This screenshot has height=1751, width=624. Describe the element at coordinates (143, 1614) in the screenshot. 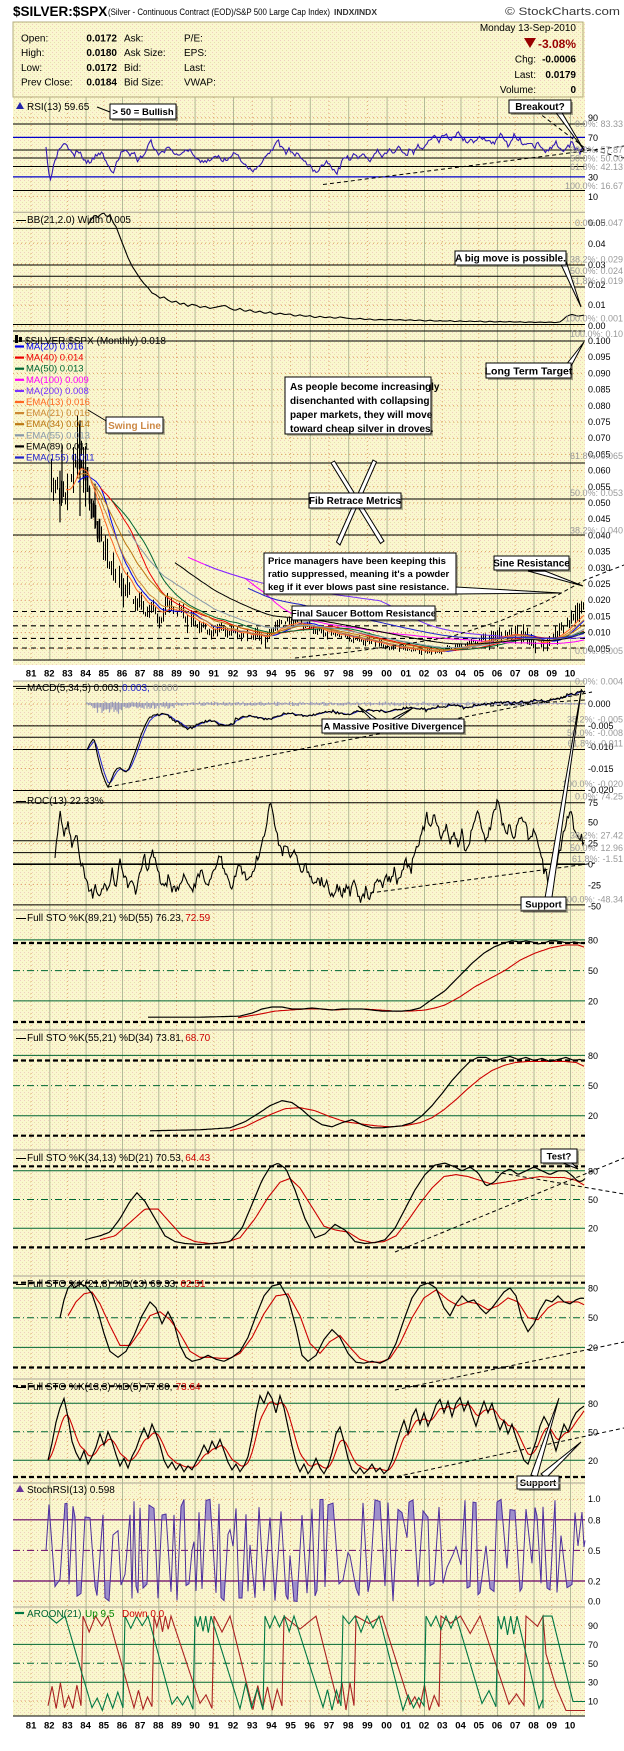

I see `svg-text: Down 0.0` at that location.